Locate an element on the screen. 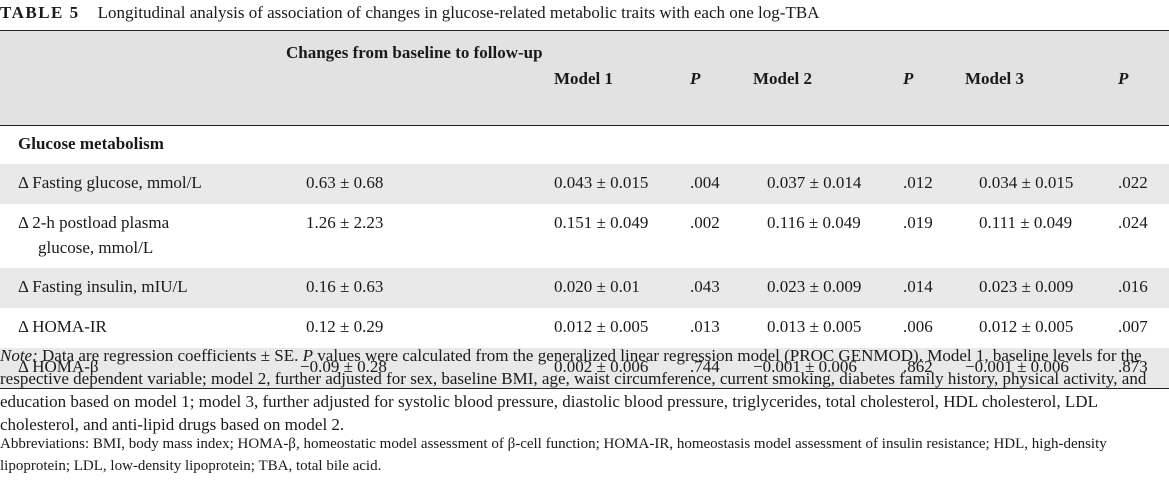  row-model2: 0.023 ± 0.009 is located at coordinates (814, 286).